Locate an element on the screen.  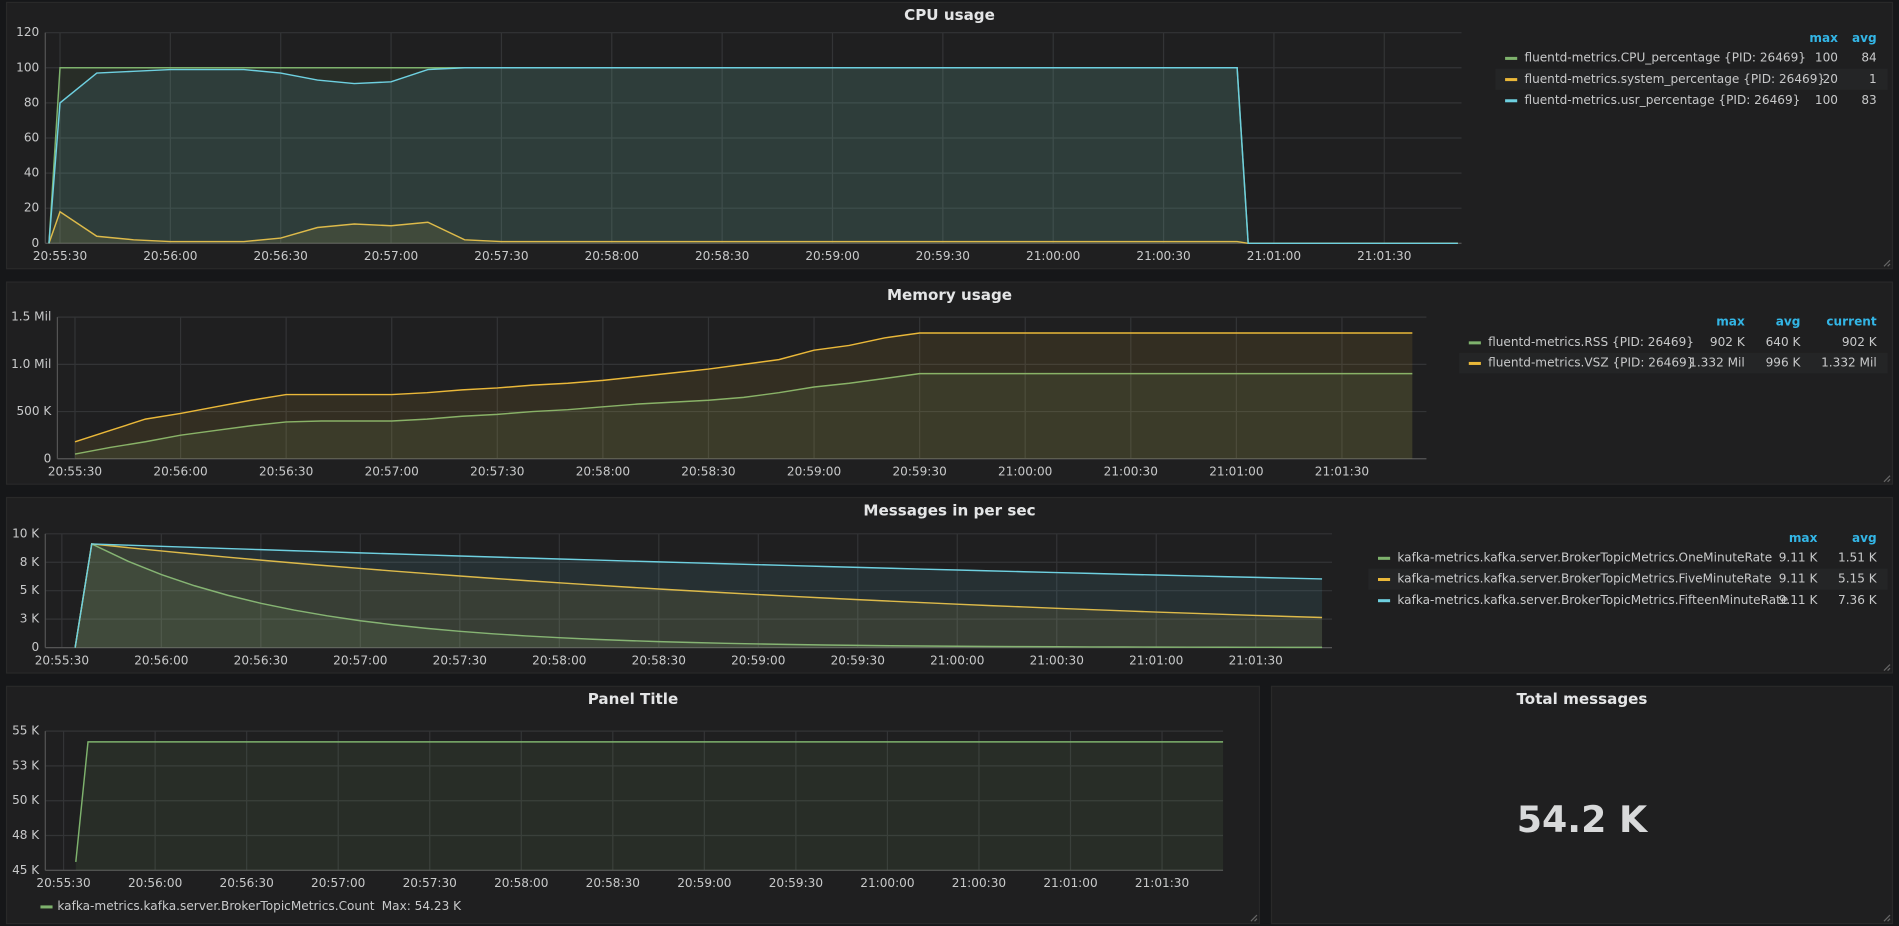
panel-title: Total messages is located at coordinates (1582, 699).